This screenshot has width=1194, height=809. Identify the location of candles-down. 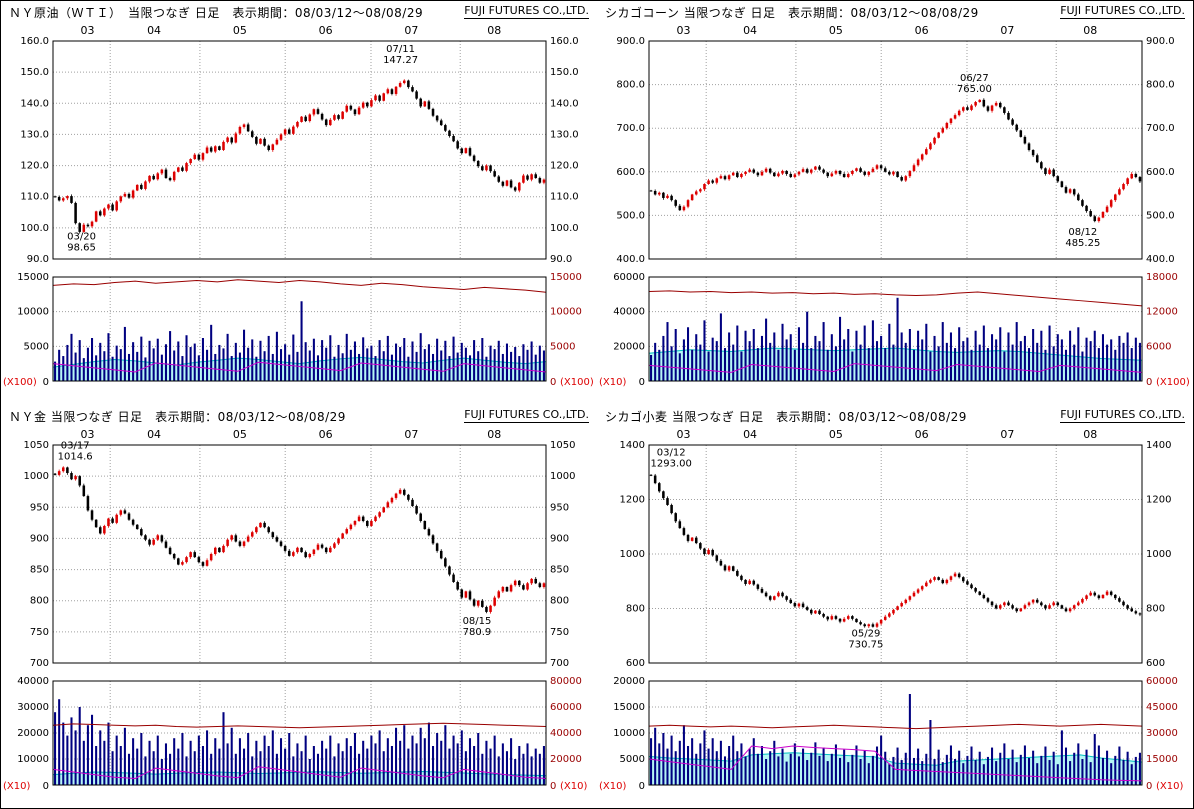
(895, 550).